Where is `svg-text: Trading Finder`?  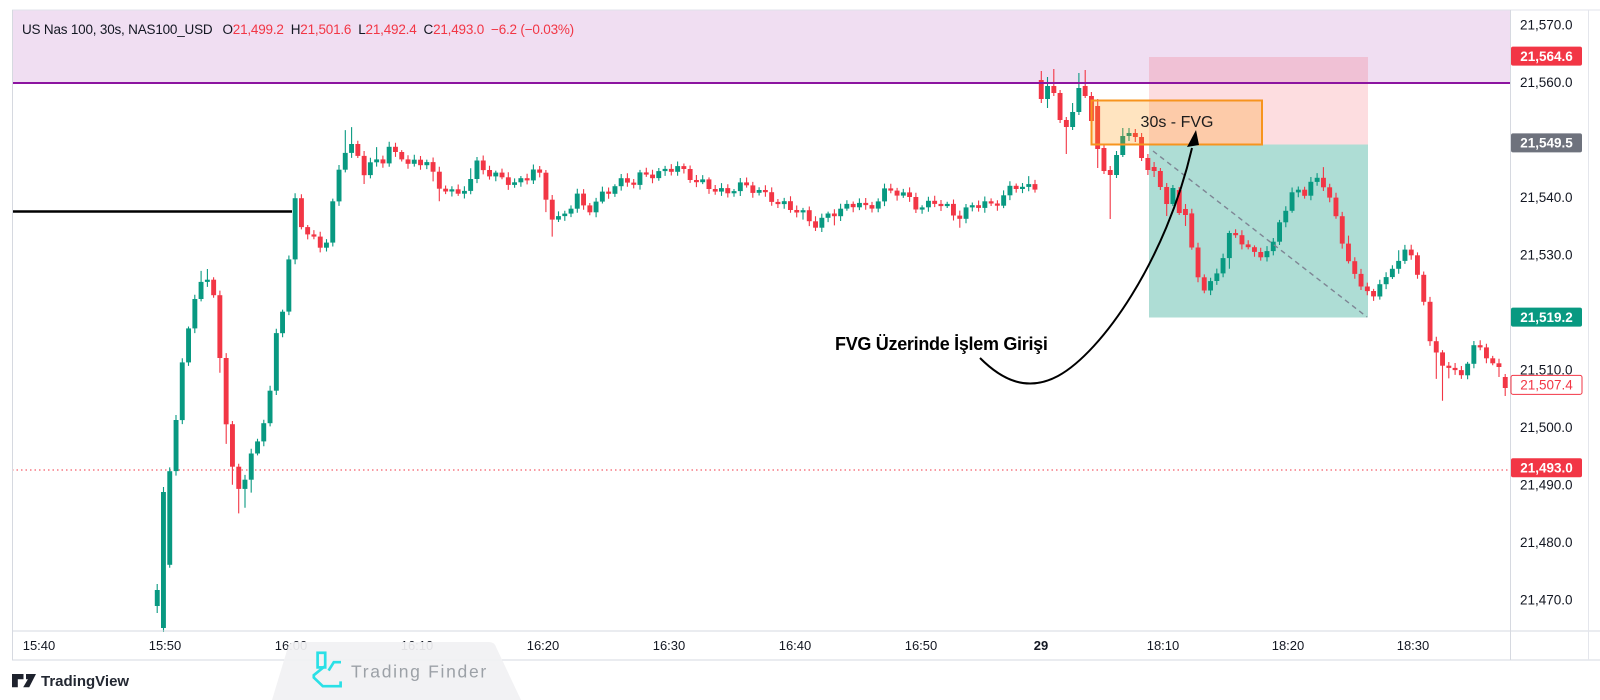
svg-text: Trading Finder is located at coordinates (419, 672).